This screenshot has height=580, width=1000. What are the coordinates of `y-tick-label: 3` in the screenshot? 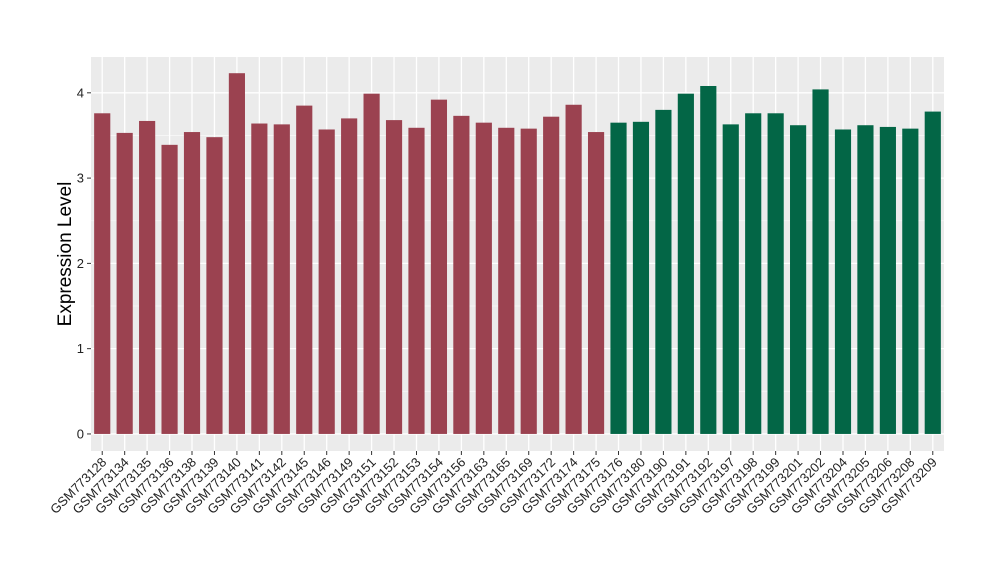 It's located at (80, 178).